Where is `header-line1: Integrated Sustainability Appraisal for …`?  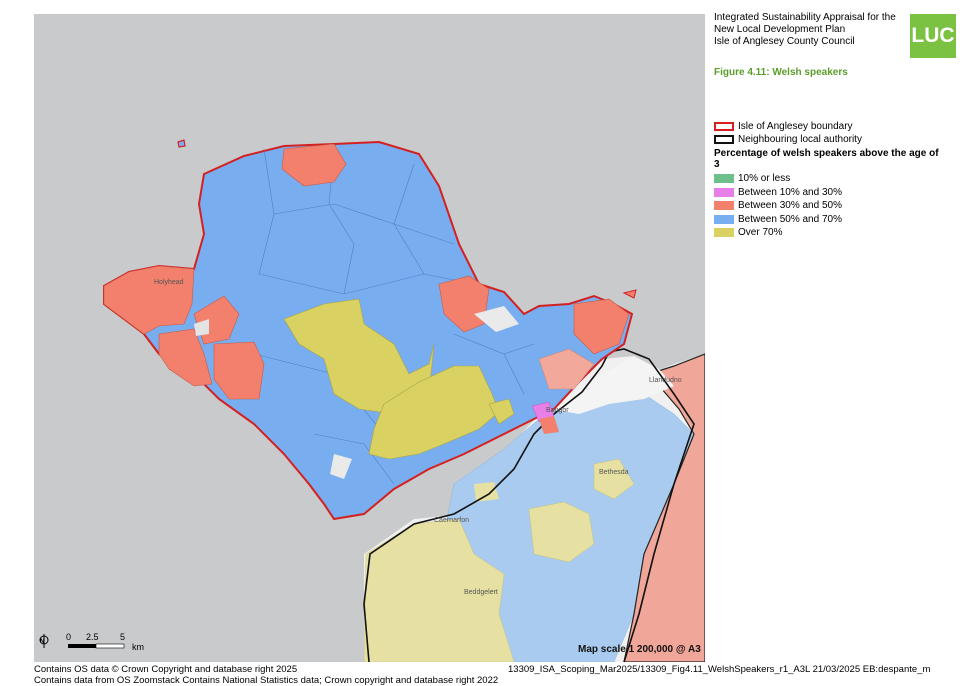
header-line1: Integrated Sustainability Appraisal for … is located at coordinates (805, 17).